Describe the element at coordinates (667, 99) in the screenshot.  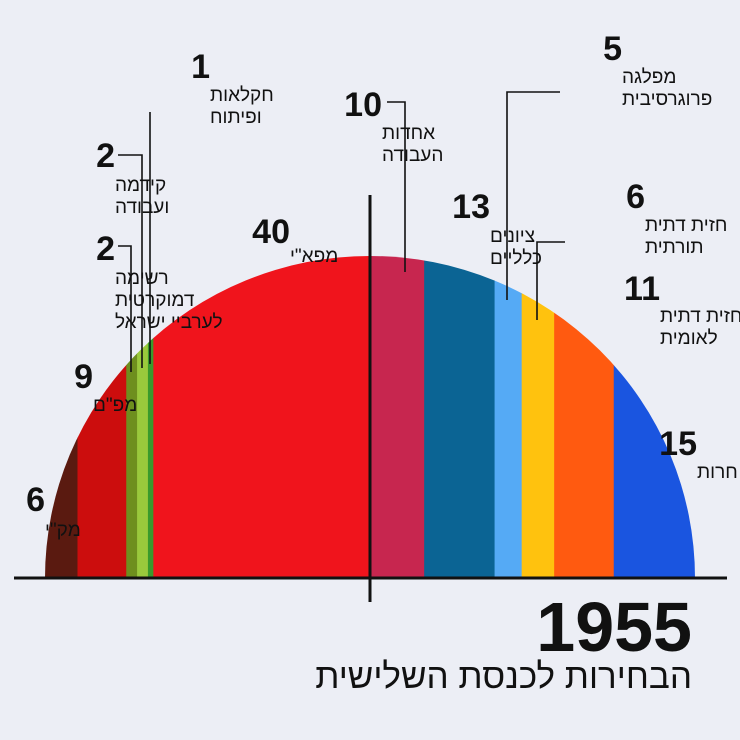
I see `party-name-8-line-1: פרוגרסיבית` at that location.